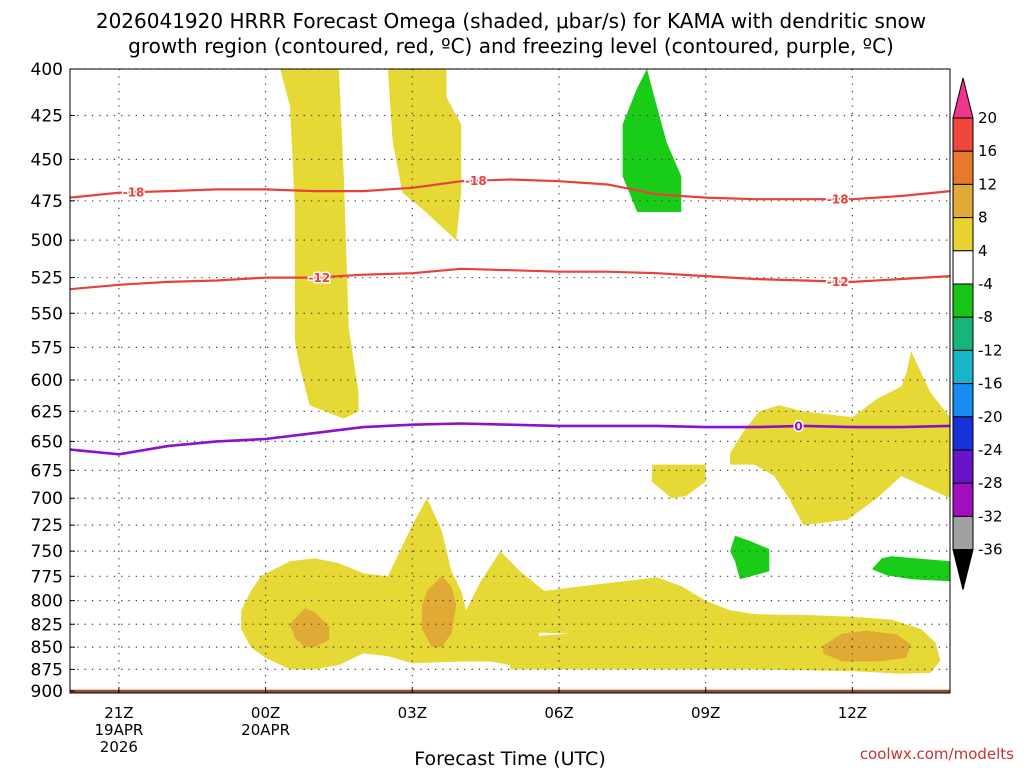  I want to click on y-tick-label: 850, so click(47, 648).